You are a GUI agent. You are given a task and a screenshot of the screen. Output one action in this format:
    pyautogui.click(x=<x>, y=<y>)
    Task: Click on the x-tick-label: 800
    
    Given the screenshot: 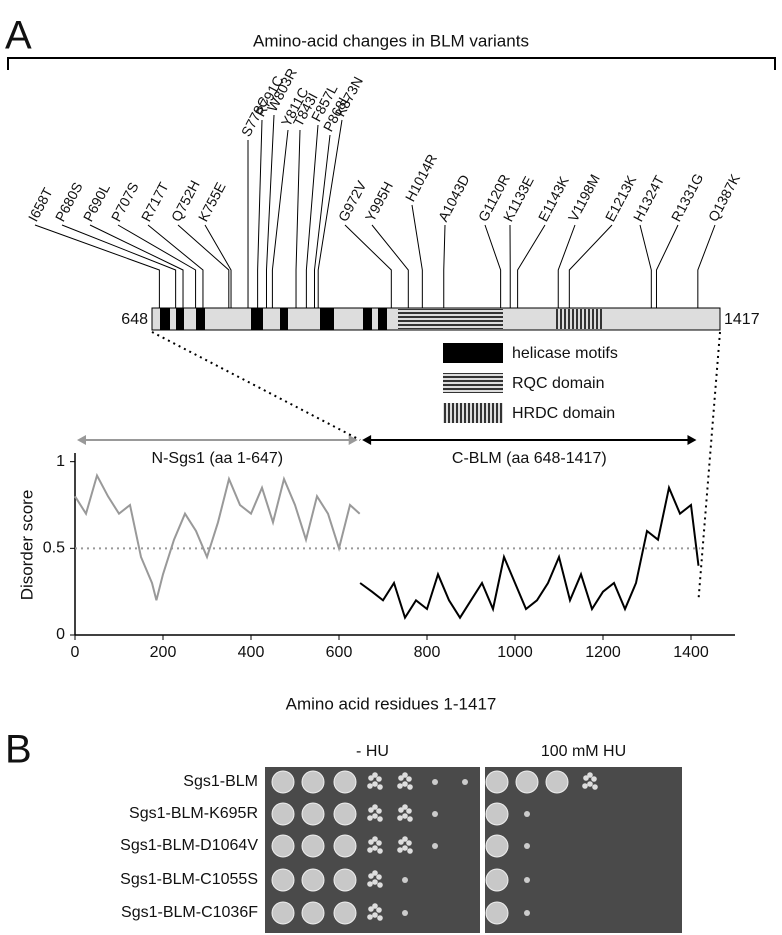 What is the action you would take?
    pyautogui.click(x=427, y=652)
    